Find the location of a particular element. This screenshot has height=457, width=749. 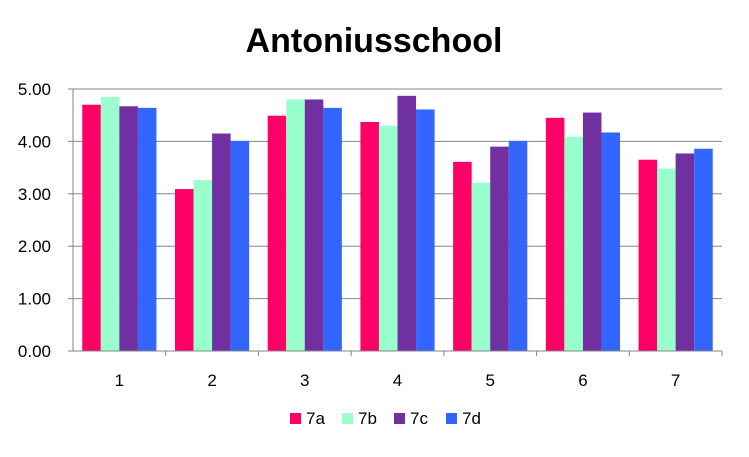

x-tick-label: 5 is located at coordinates (489, 380).